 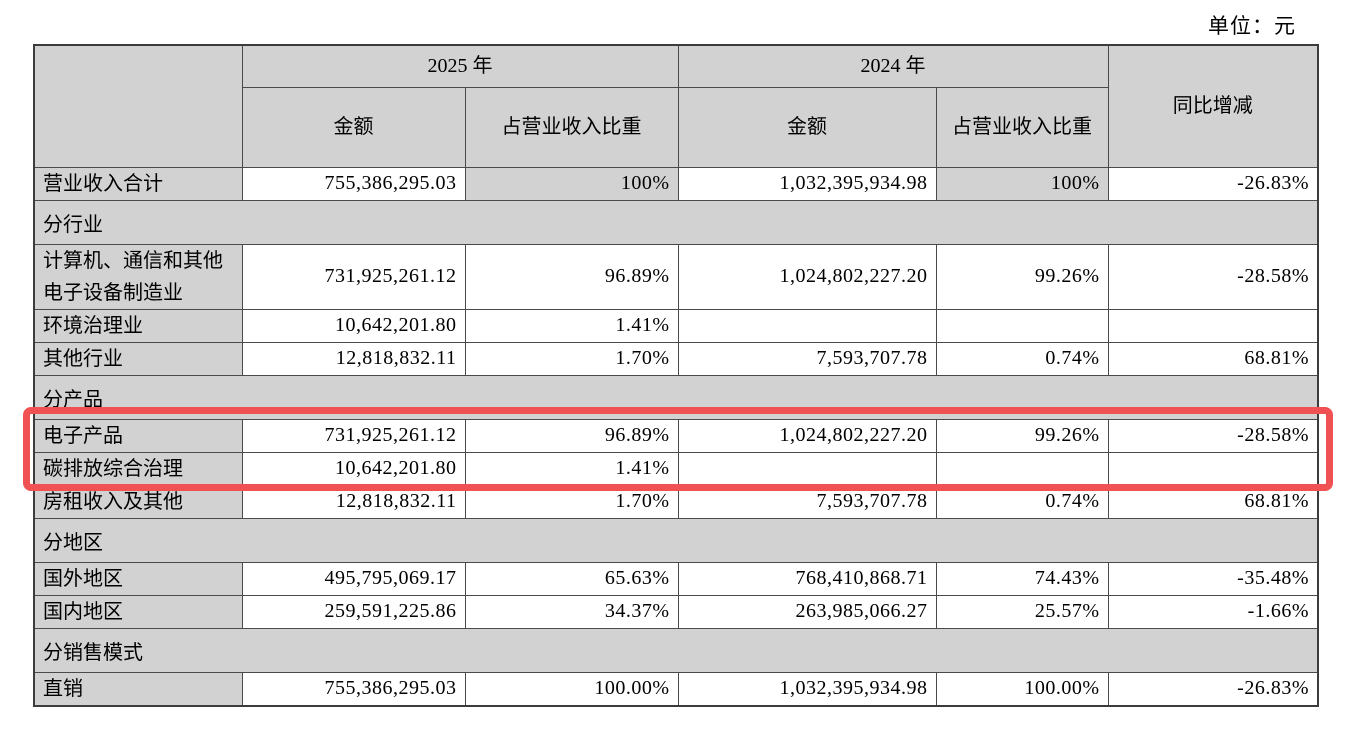 What do you see at coordinates (1022, 127) in the screenshot?
I see `header-ratio-2024: 占营业收入比重` at bounding box center [1022, 127].